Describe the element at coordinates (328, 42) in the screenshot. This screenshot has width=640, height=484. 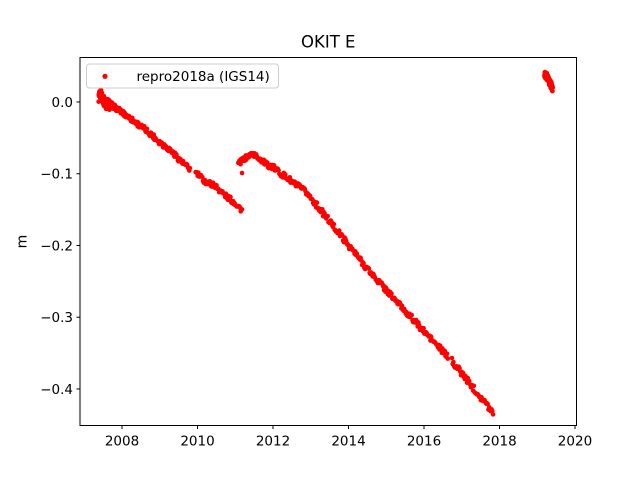
I see `chart-title: OKIT E` at that location.